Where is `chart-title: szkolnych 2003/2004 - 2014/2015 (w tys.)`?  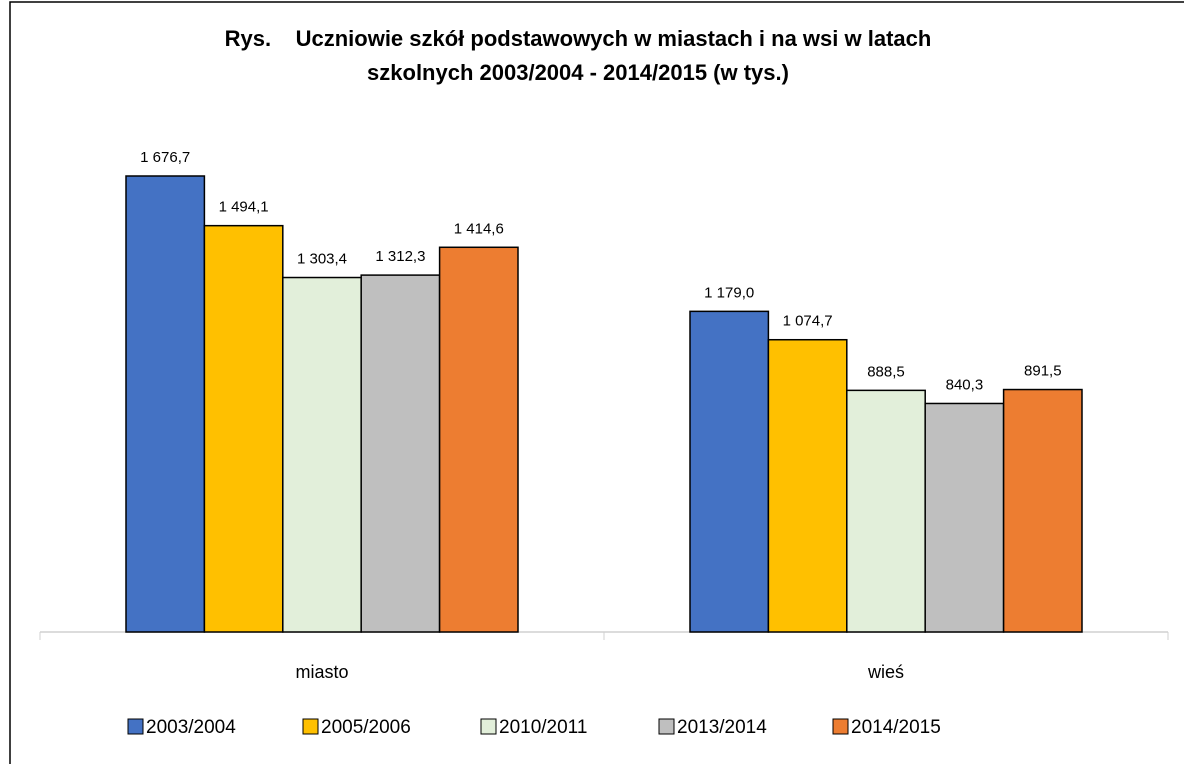
chart-title: szkolnych 2003/2004 - 2014/2015 (w tys.) is located at coordinates (578, 72).